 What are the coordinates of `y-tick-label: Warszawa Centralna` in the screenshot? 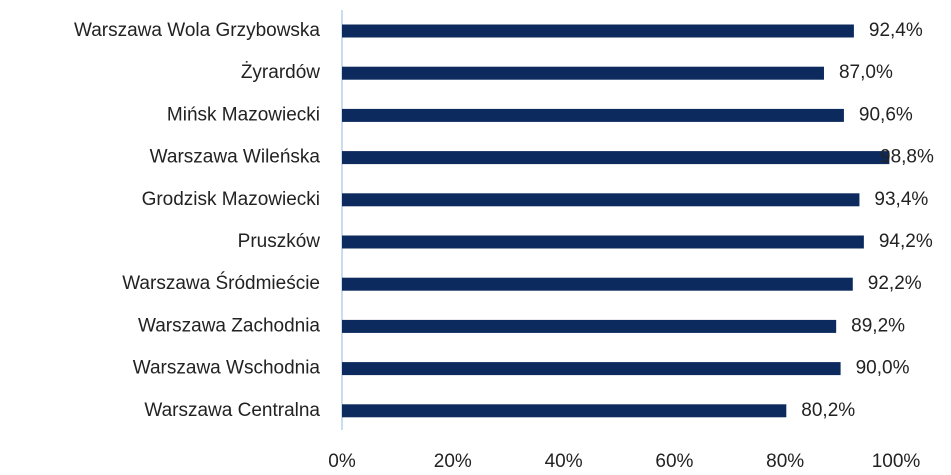 It's located at (232, 410).